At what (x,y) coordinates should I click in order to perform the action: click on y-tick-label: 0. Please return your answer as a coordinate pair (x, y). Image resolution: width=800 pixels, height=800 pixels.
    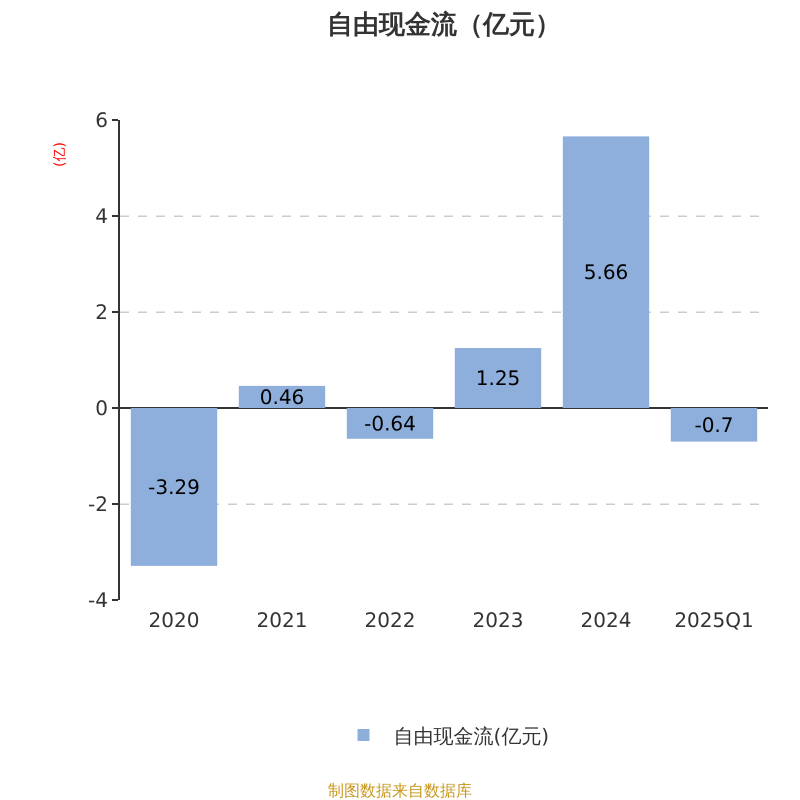
    Looking at the image, I should click on (101, 408).